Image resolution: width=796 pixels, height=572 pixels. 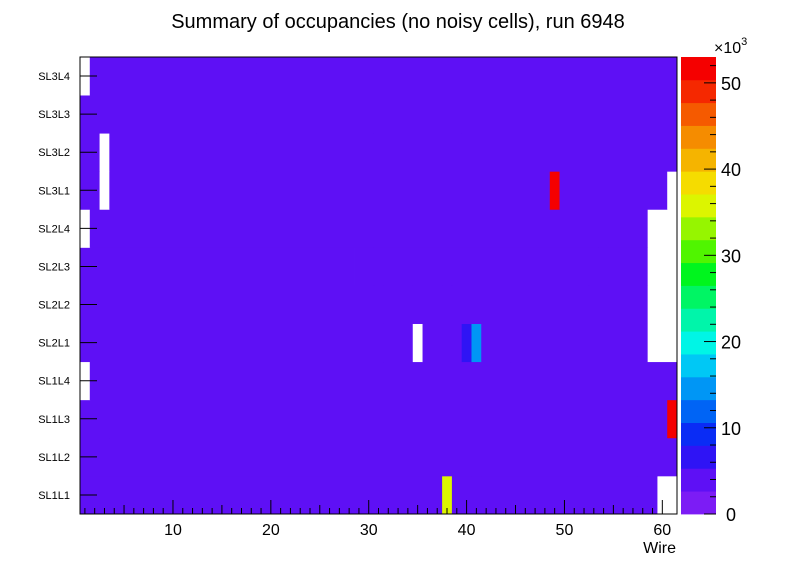 I want to click on y-tick-label: SL2L1, so click(x=54, y=344).